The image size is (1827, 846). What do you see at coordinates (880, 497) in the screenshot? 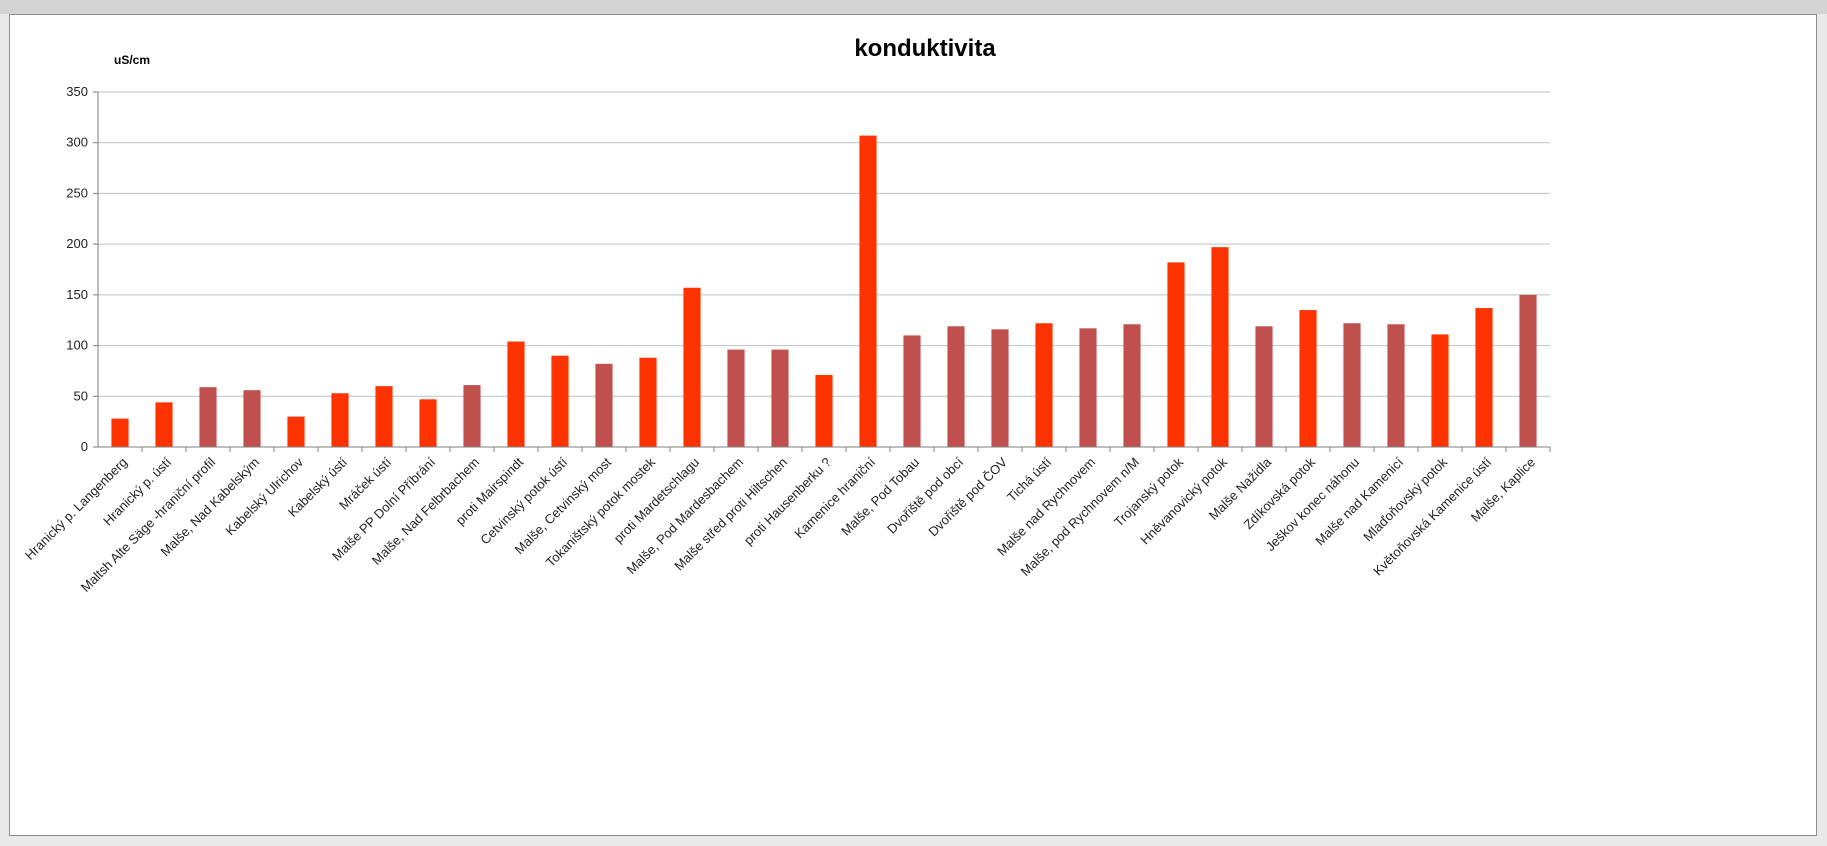
I see `x-tick-label: Malše, Pod Tobau` at bounding box center [880, 497].